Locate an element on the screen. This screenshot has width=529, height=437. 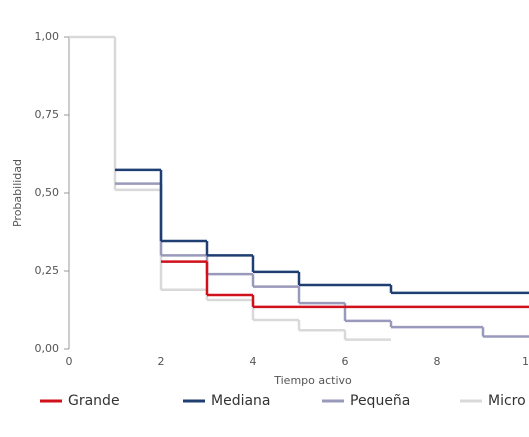
x-tick-label: 2 is located at coordinates (161, 361).